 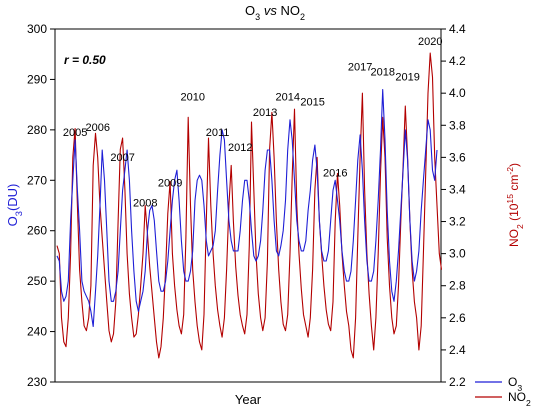 I want to click on year-label: 2017, so click(x=360, y=67).